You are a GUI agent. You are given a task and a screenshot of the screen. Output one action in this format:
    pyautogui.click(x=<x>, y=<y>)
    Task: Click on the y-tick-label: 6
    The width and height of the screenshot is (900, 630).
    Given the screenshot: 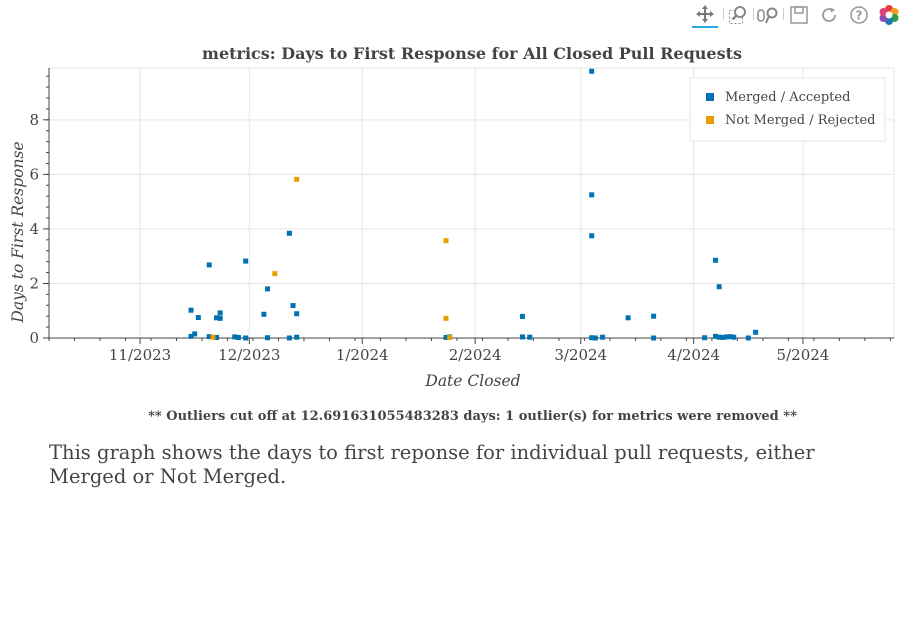 What is the action you would take?
    pyautogui.click(x=34, y=174)
    